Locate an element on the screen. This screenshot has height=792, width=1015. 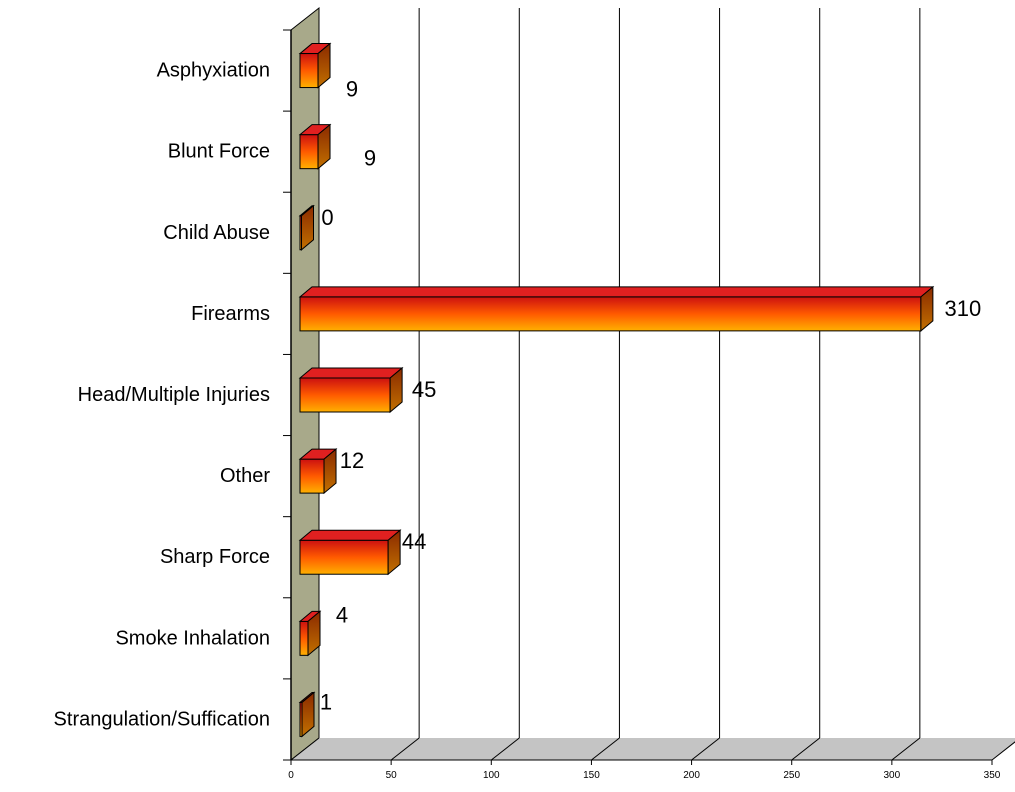
data-label: 1 is located at coordinates (326, 701).